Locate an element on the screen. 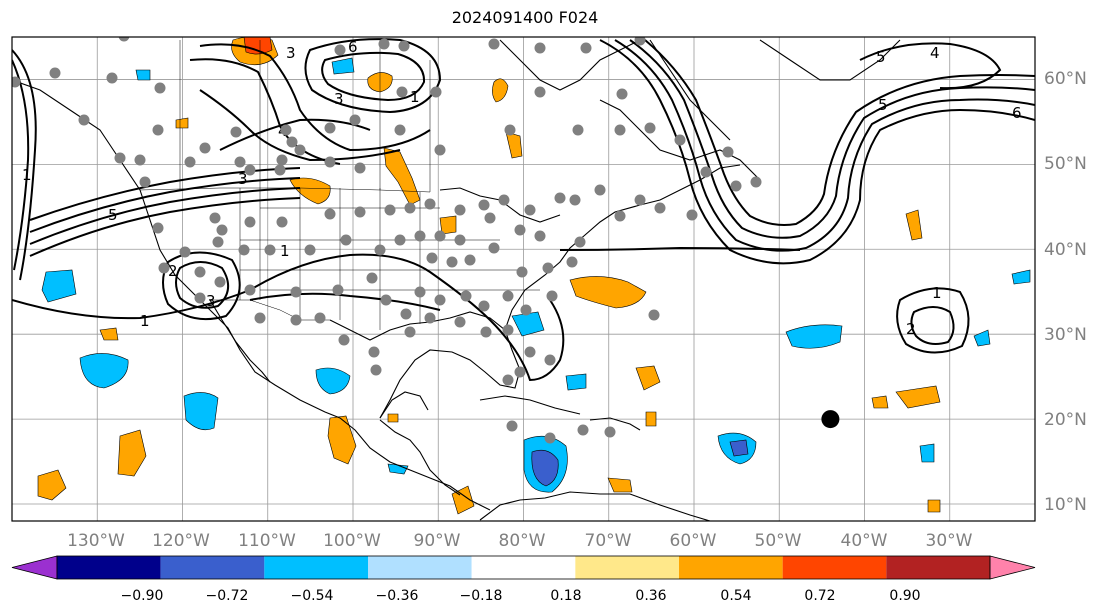 Image resolution: width=1105 pixels, height=615 pixels. greenland is located at coordinates (830, 60).